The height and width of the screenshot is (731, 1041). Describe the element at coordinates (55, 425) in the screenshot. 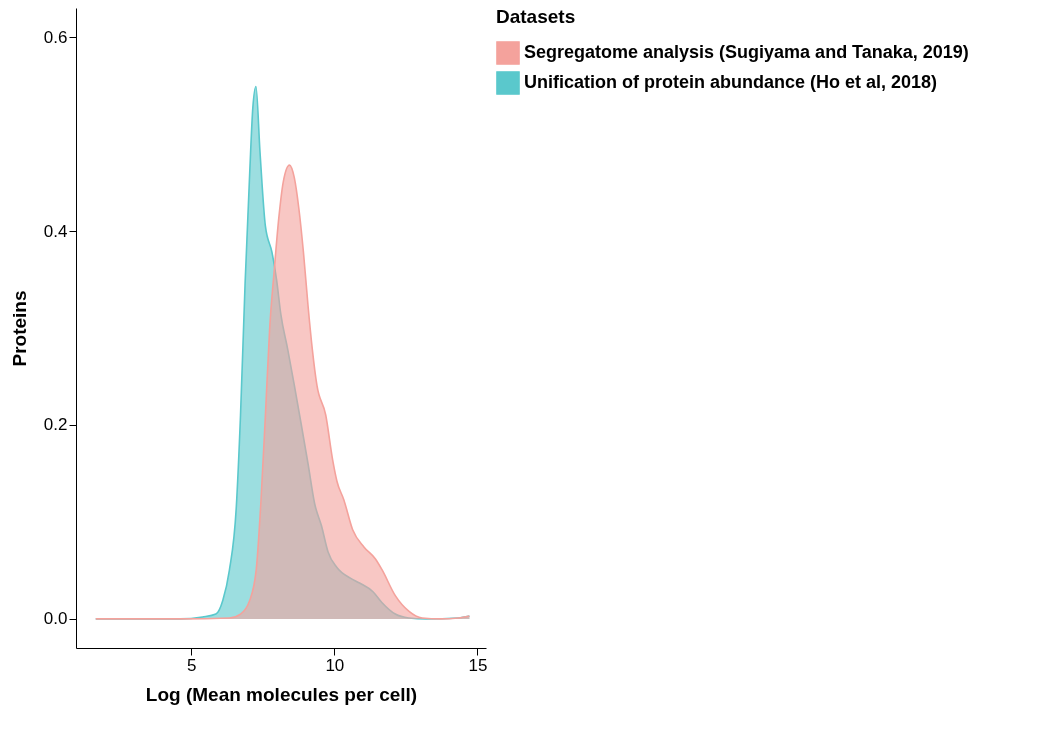

I see `y-tick-label: 0.2` at that location.